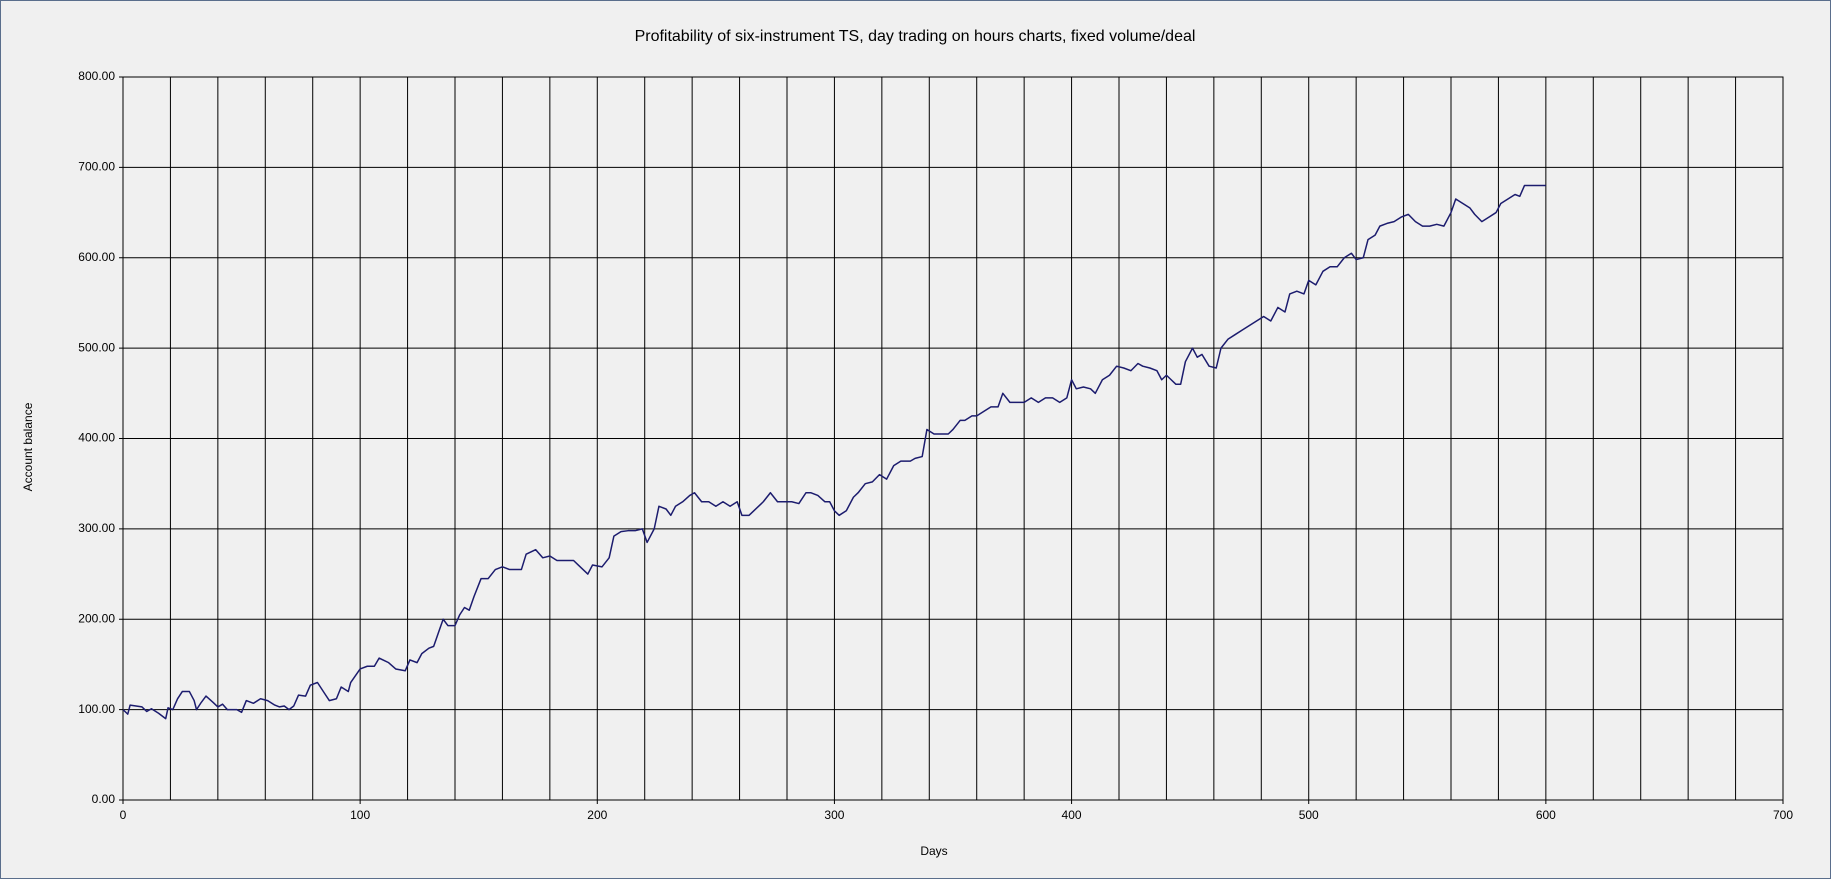 The image size is (1831, 879). I want to click on y-tick-label: 200.00, so click(96, 618).